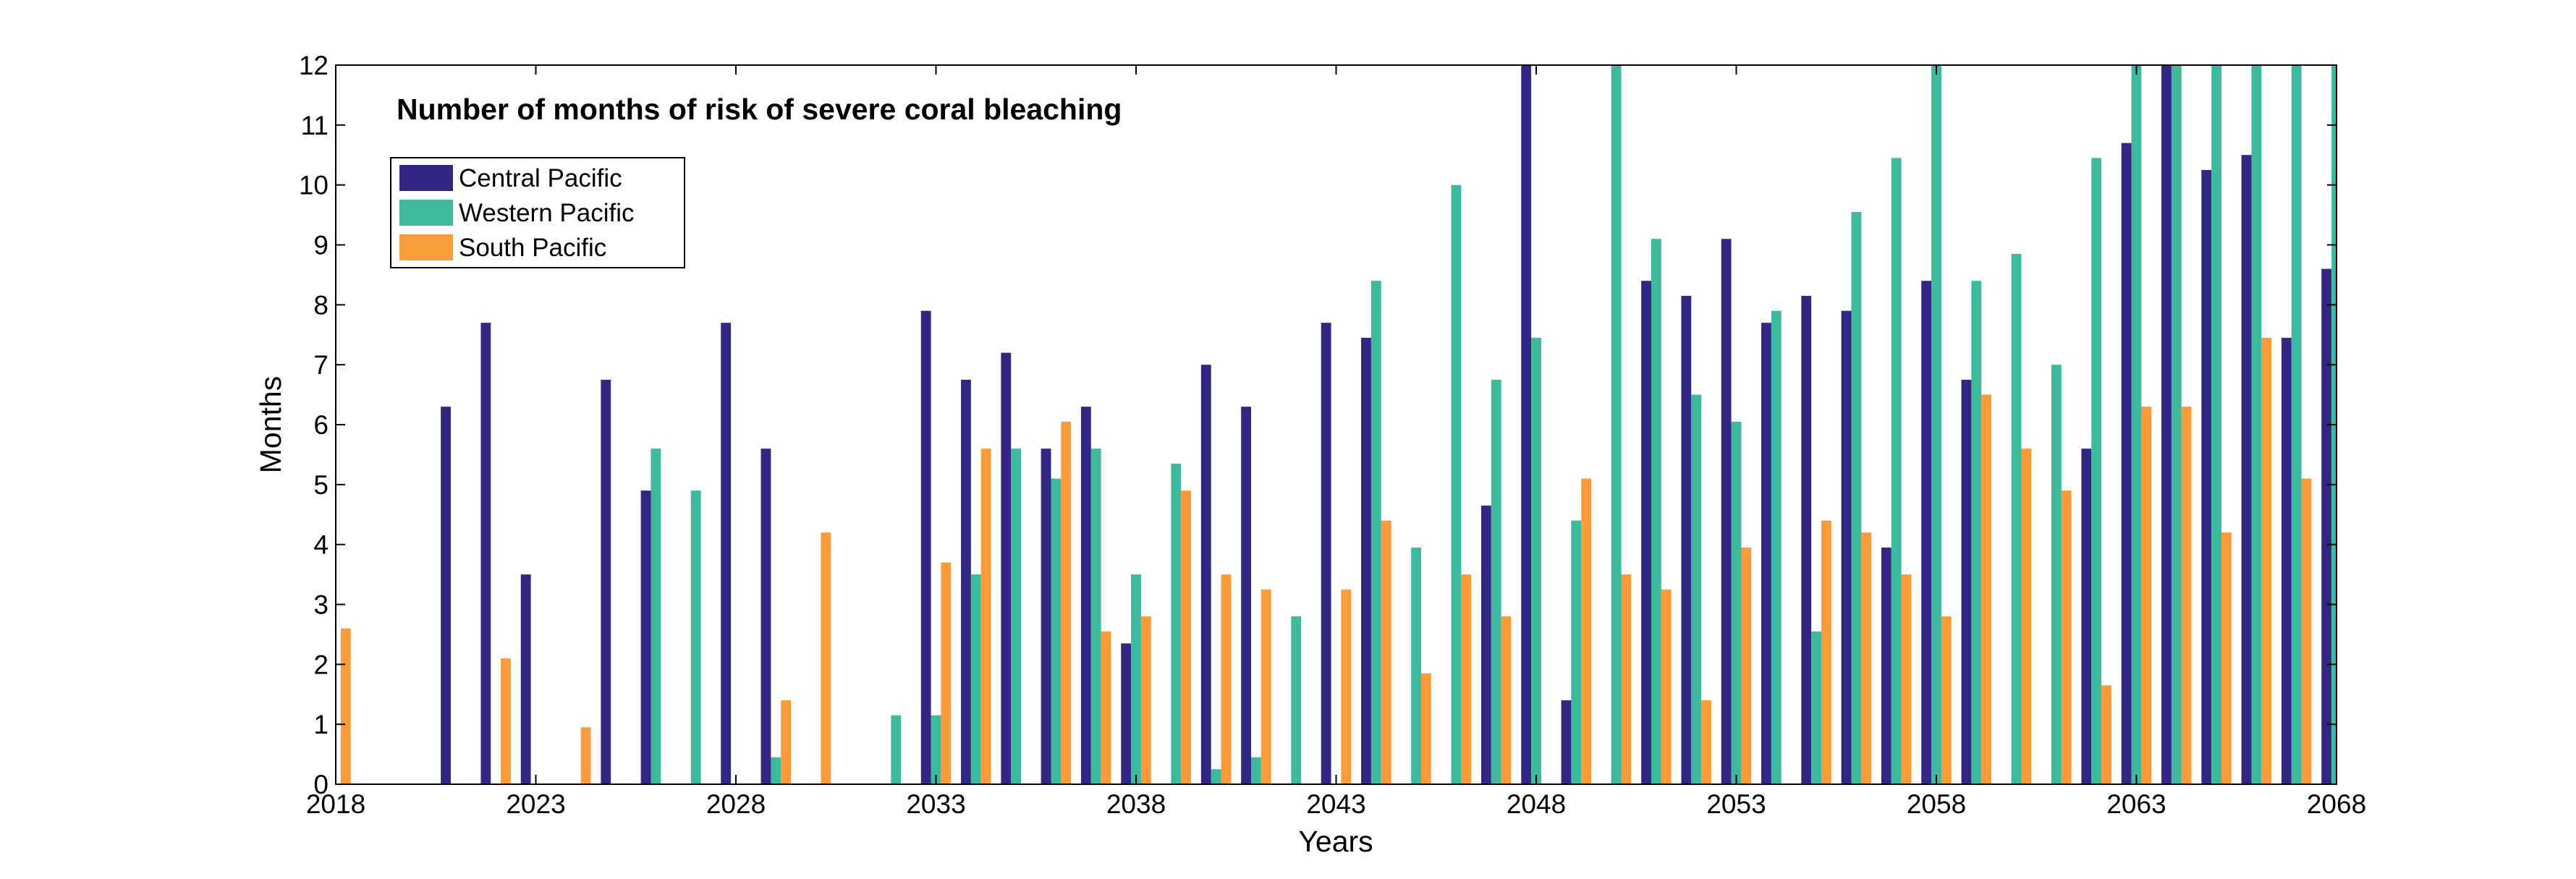  Describe the element at coordinates (547, 213) in the screenshot. I see `legend-label: Western Pacific` at that location.